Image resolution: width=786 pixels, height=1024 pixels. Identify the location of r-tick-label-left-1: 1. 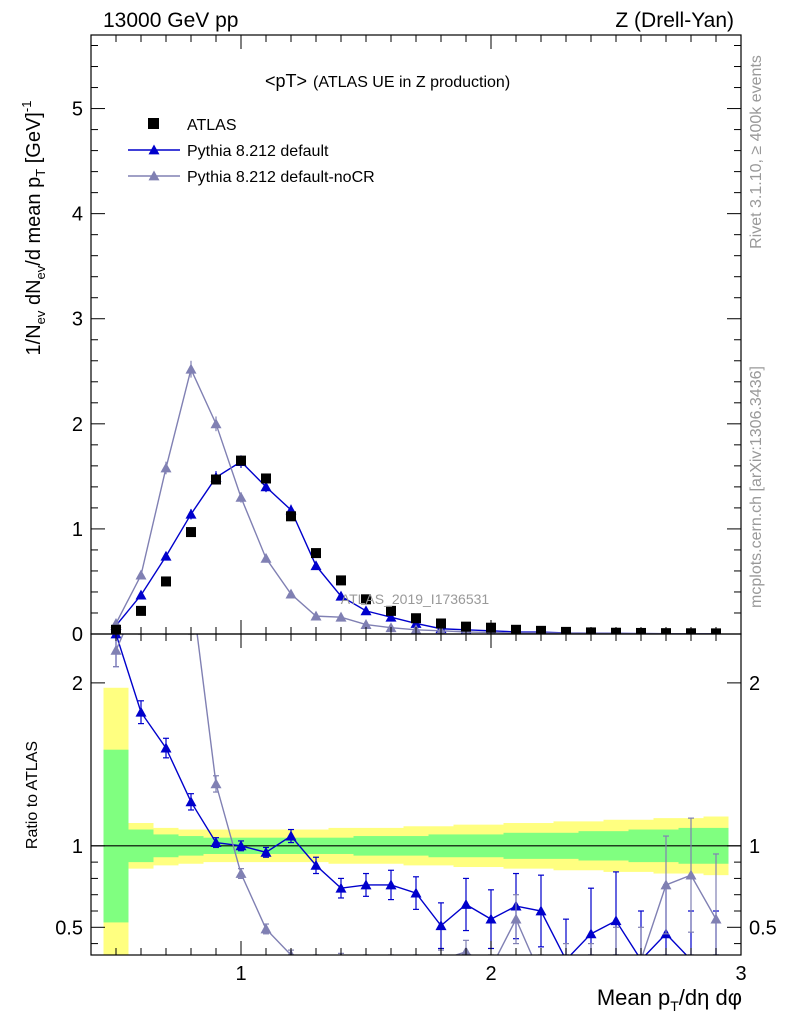
(77, 847).